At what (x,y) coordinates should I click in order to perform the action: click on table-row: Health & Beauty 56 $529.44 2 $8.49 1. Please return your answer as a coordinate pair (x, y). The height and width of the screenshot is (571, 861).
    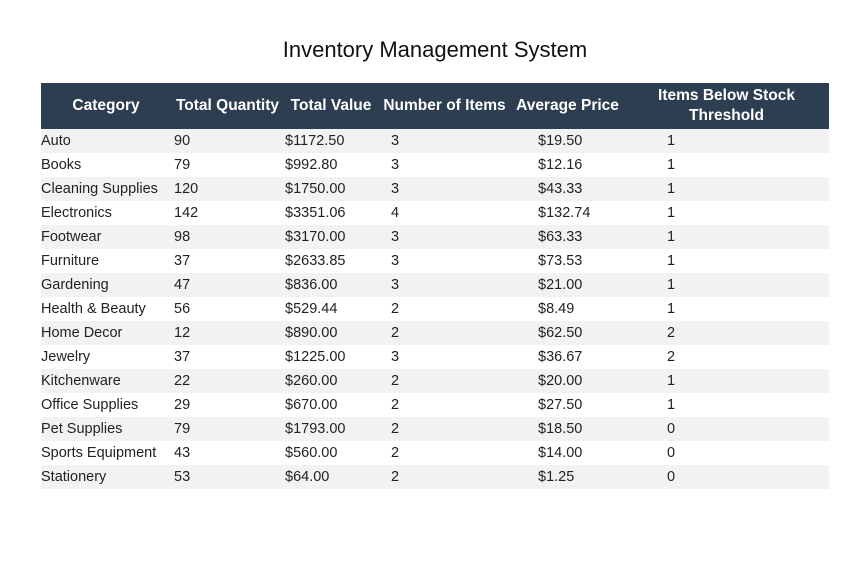
    Looking at the image, I should click on (435, 309).